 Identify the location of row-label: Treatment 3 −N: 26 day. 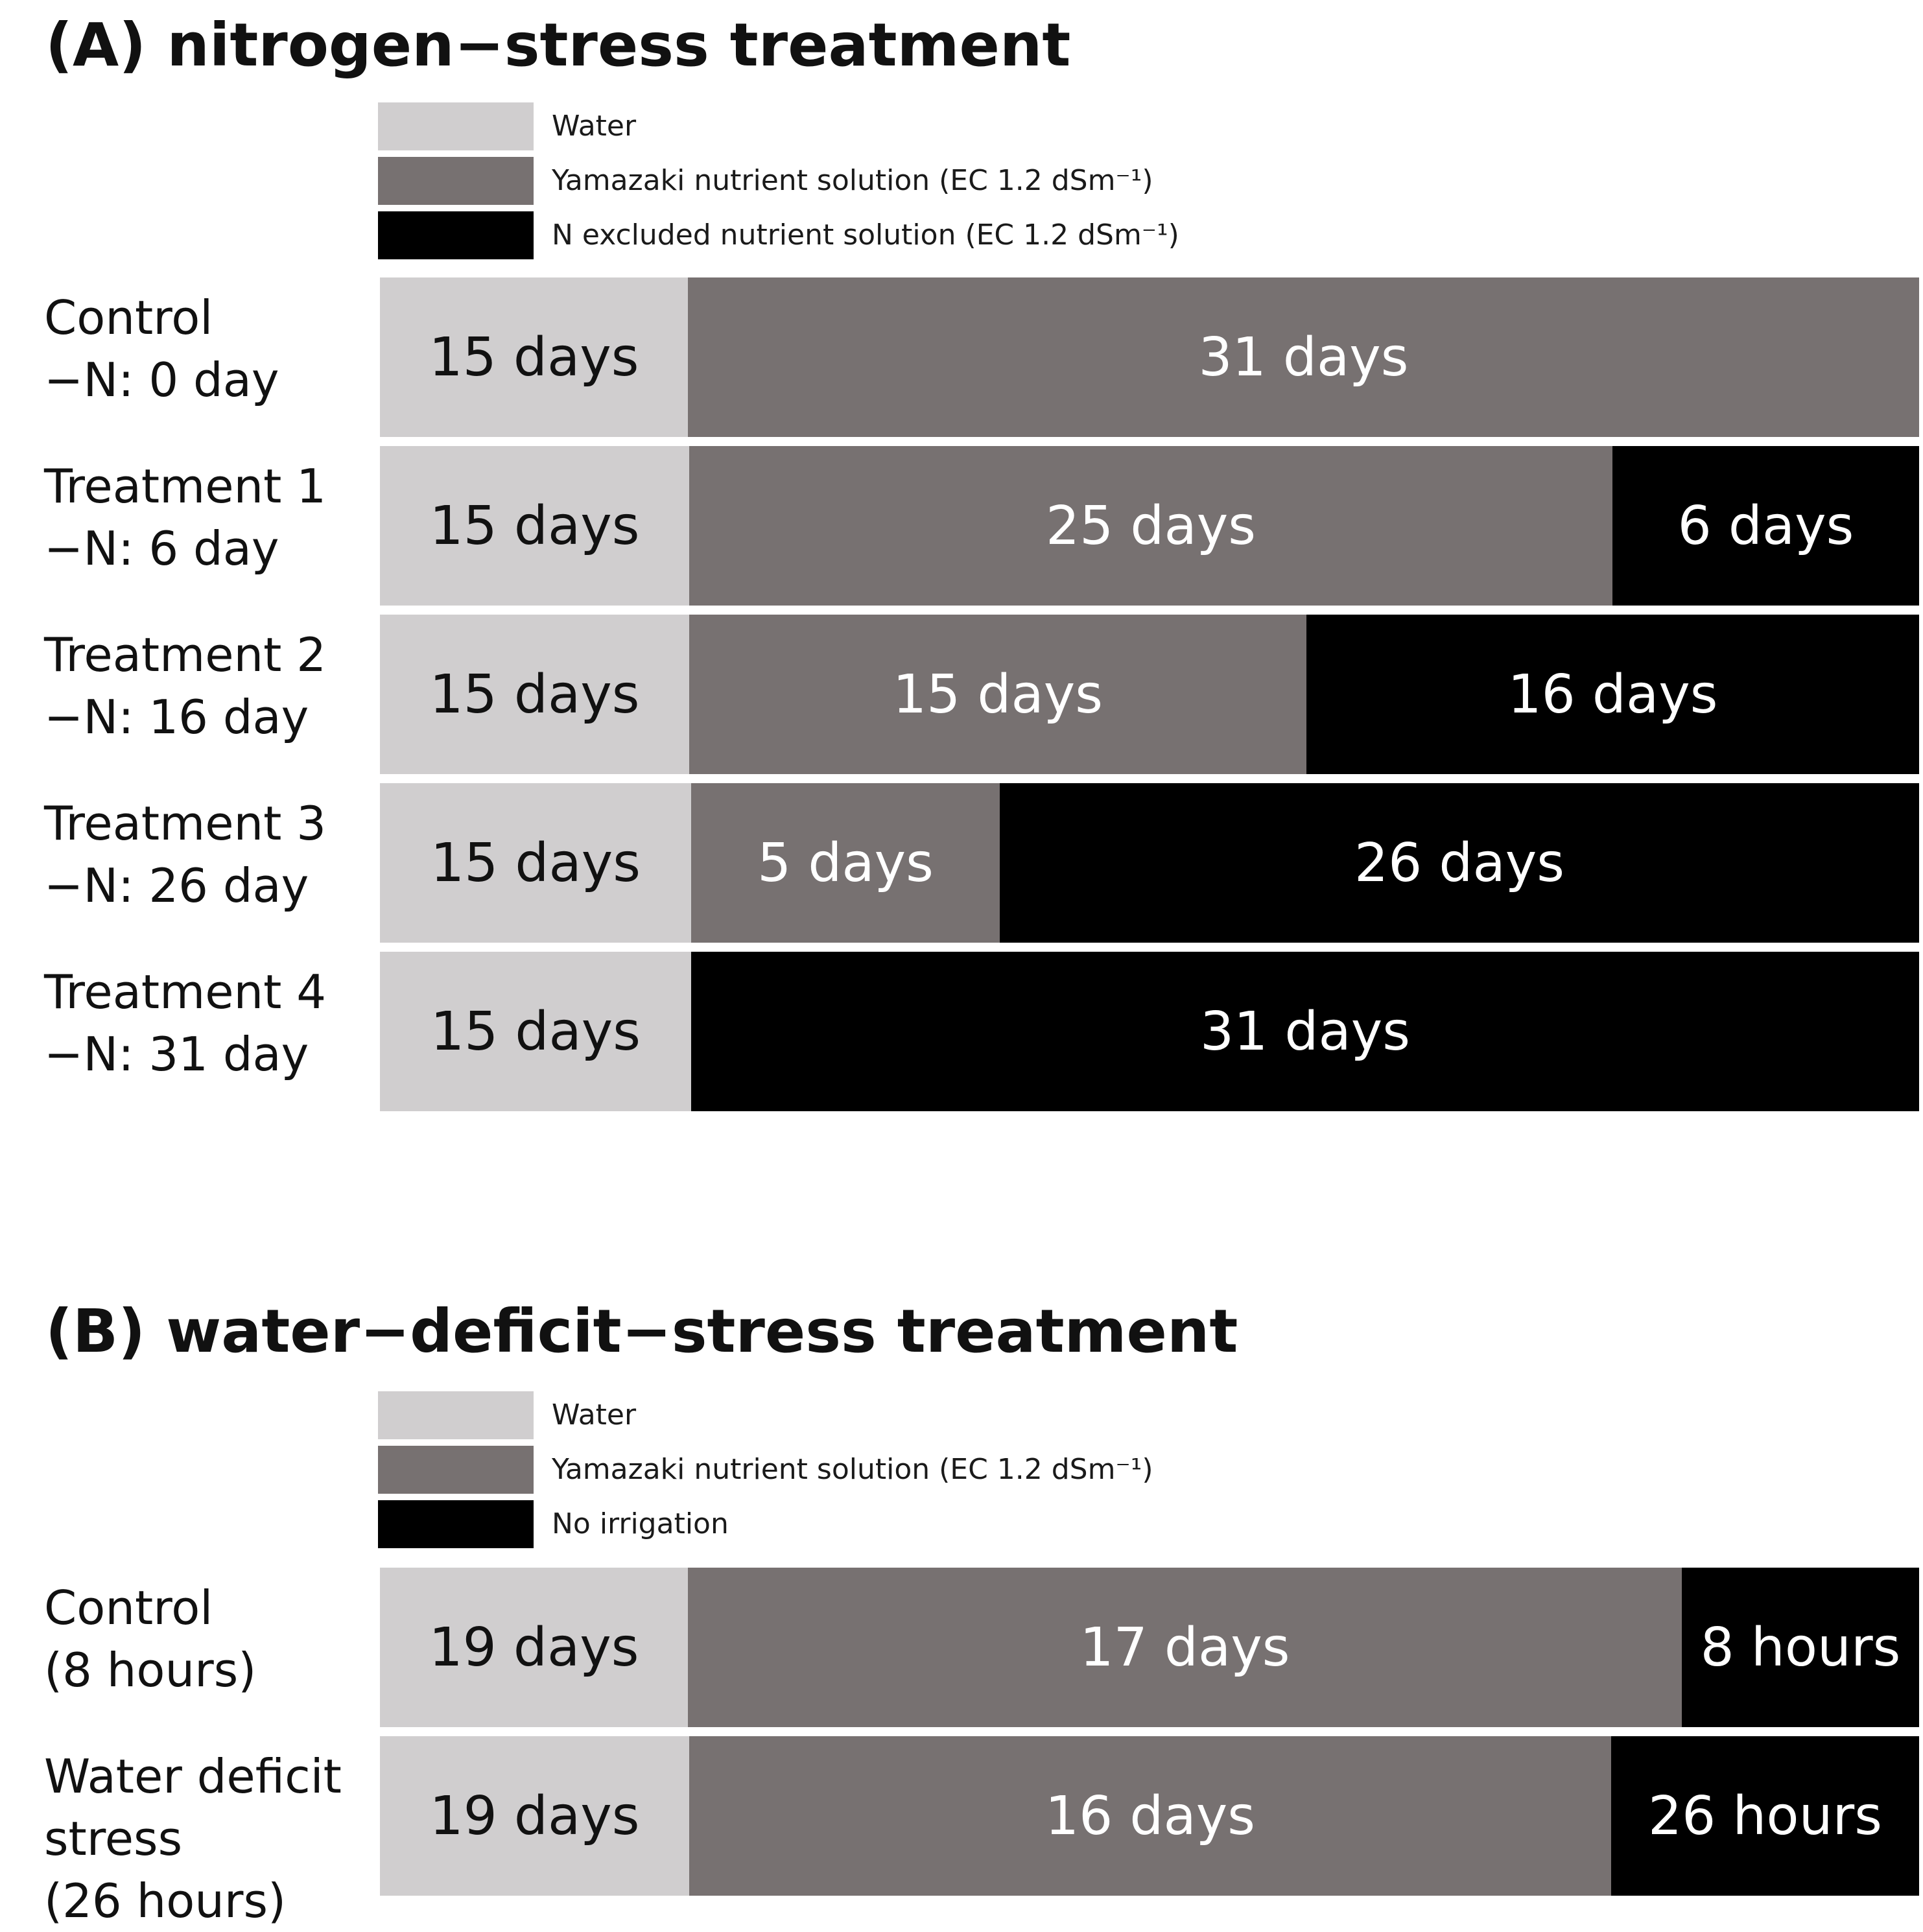
(186, 855).